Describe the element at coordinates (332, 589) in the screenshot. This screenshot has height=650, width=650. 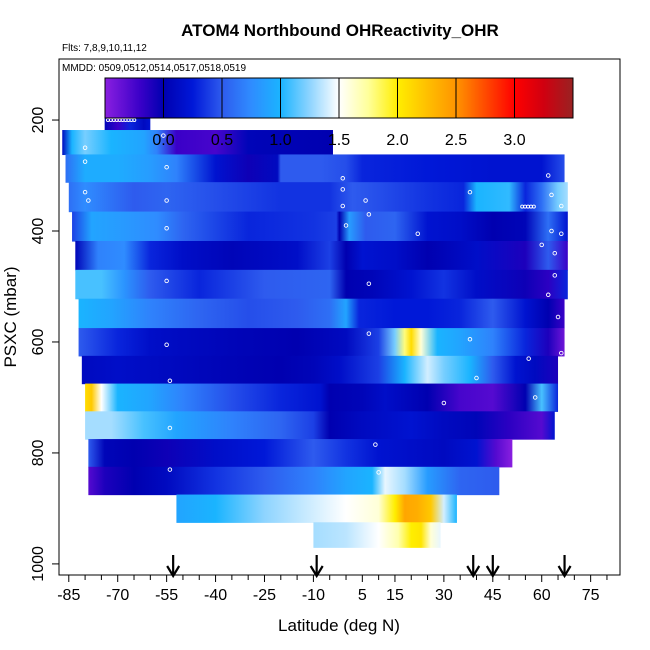
I see `x-axis: -85 -70 -55 -40 -25 -10 5 15 30 45 60 75` at that location.